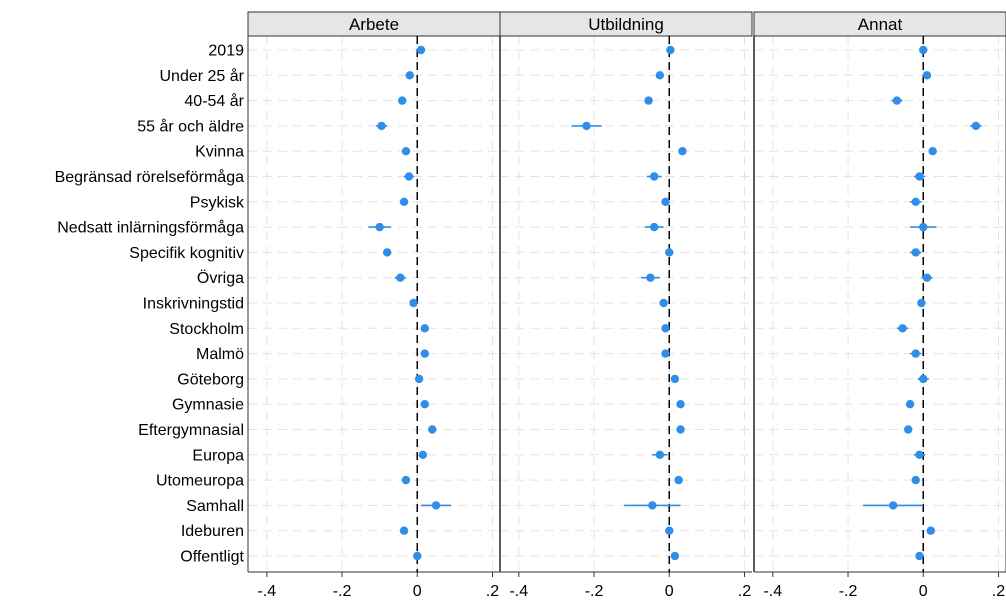  I want to click on panel-title: Utbildning, so click(626, 24).